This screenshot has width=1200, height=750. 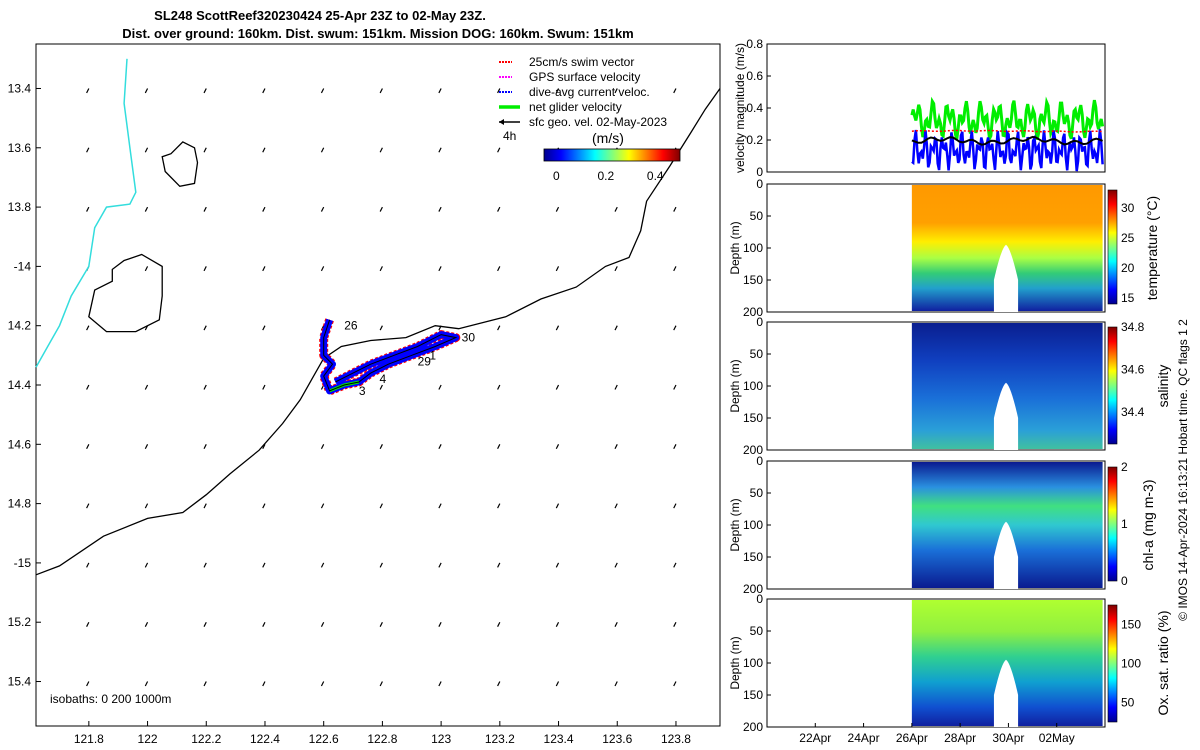 What do you see at coordinates (560, 107) in the screenshot?
I see `legend-entry-net-velocity: net glider velocity` at bounding box center [560, 107].